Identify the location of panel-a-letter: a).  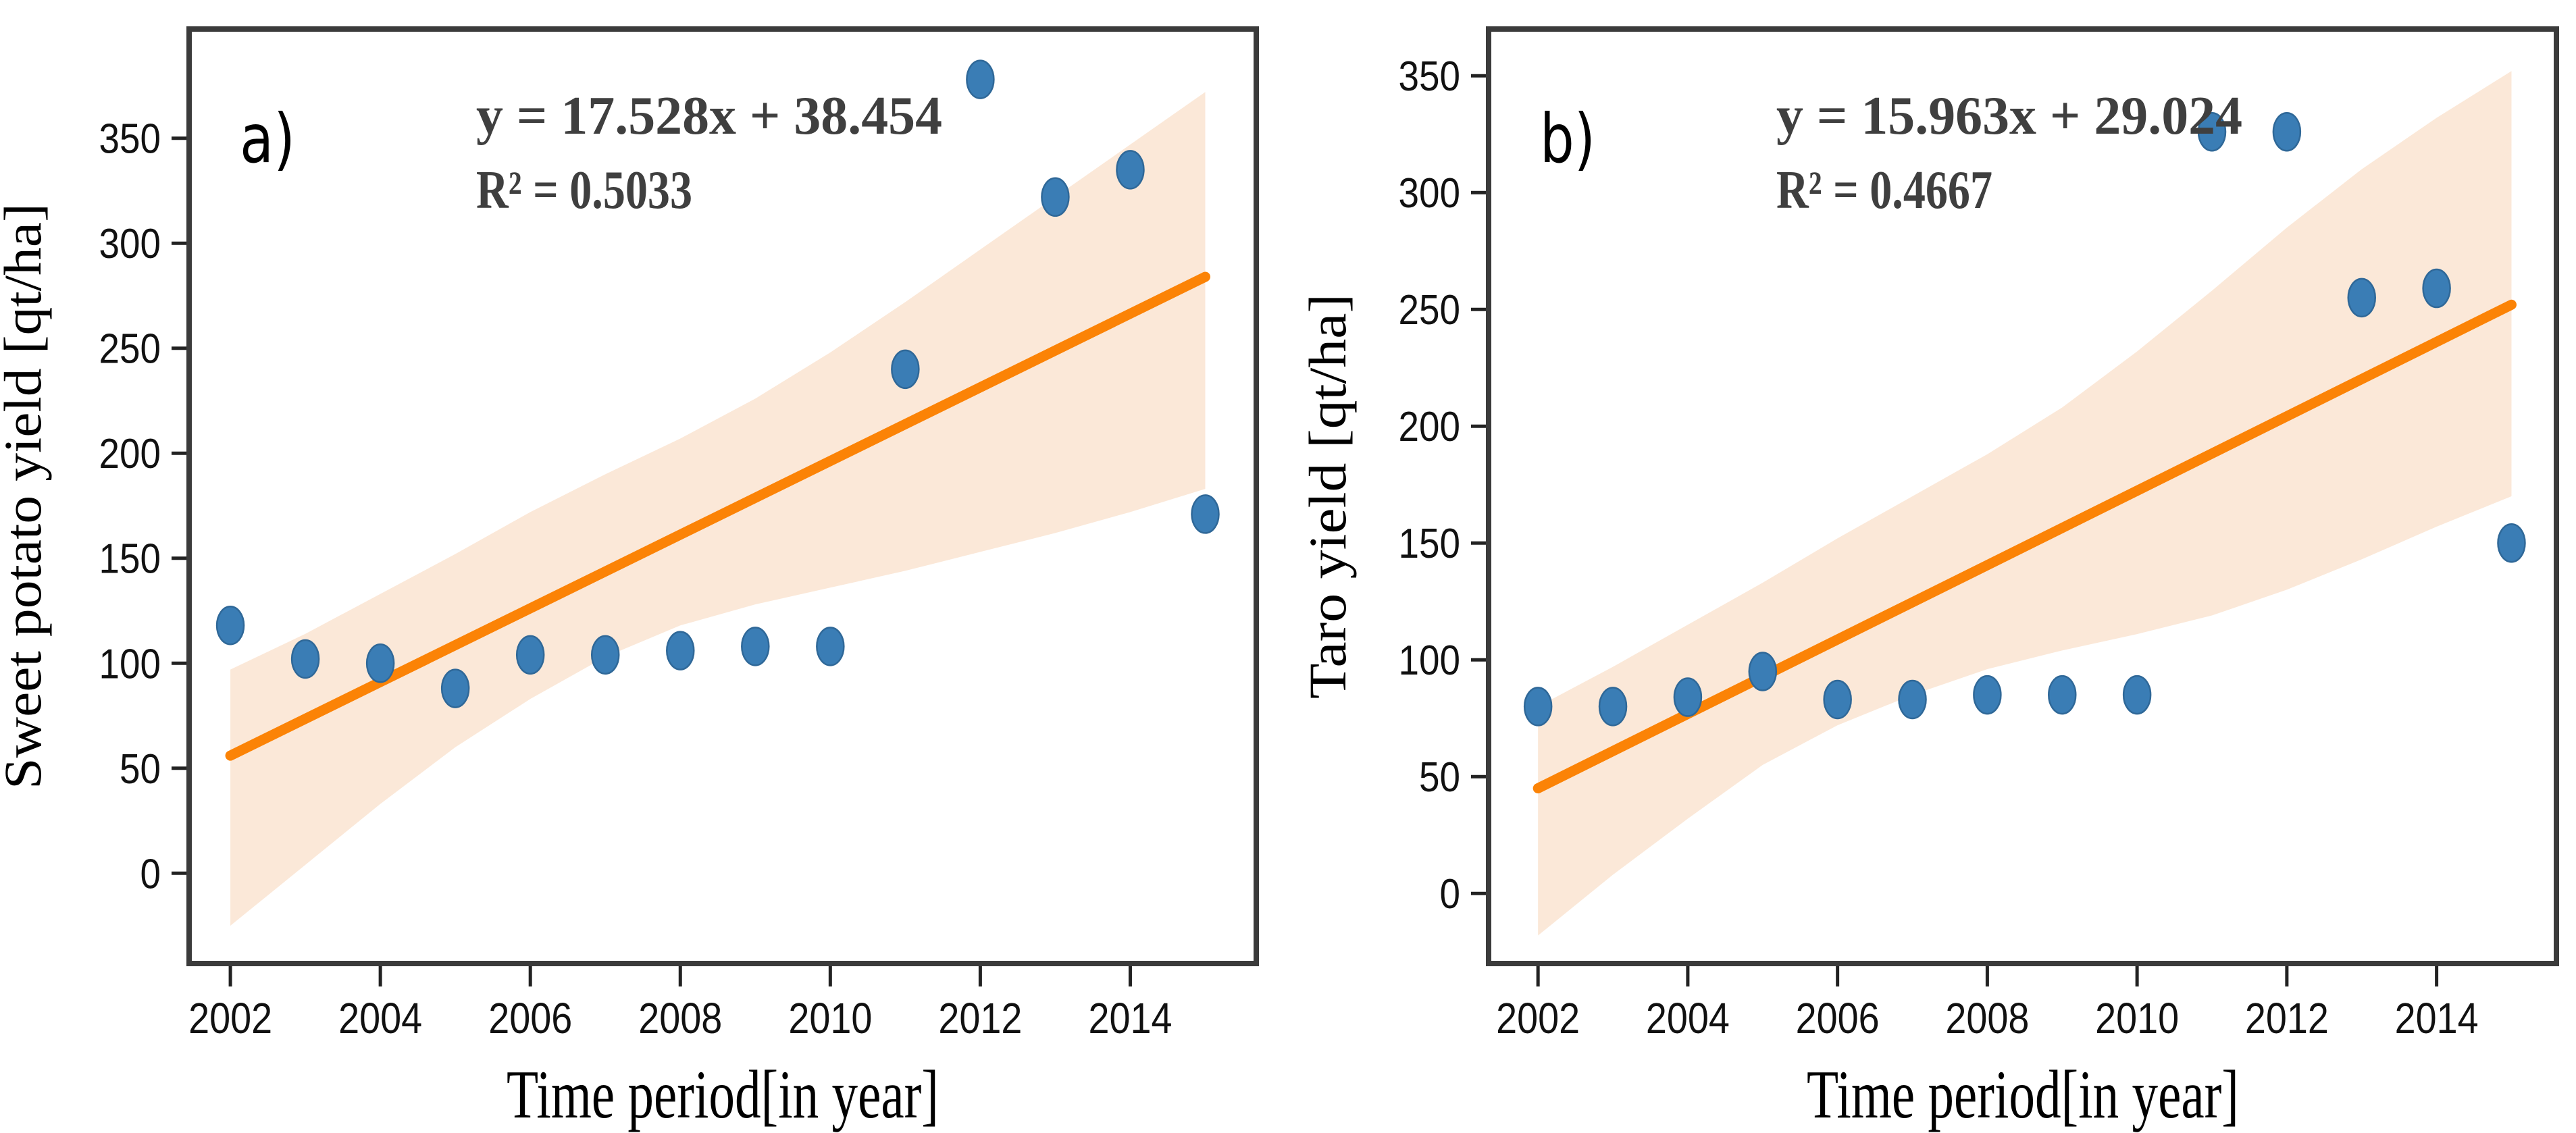
(267, 138).